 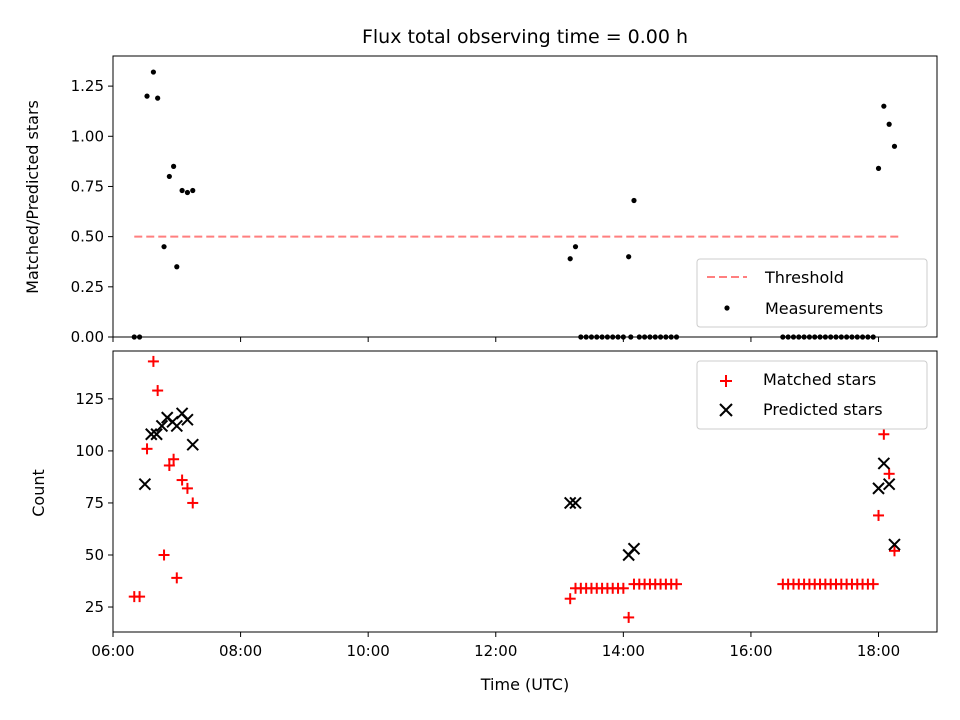 I want to click on x-tick-label: 10:00, so click(x=368, y=651).